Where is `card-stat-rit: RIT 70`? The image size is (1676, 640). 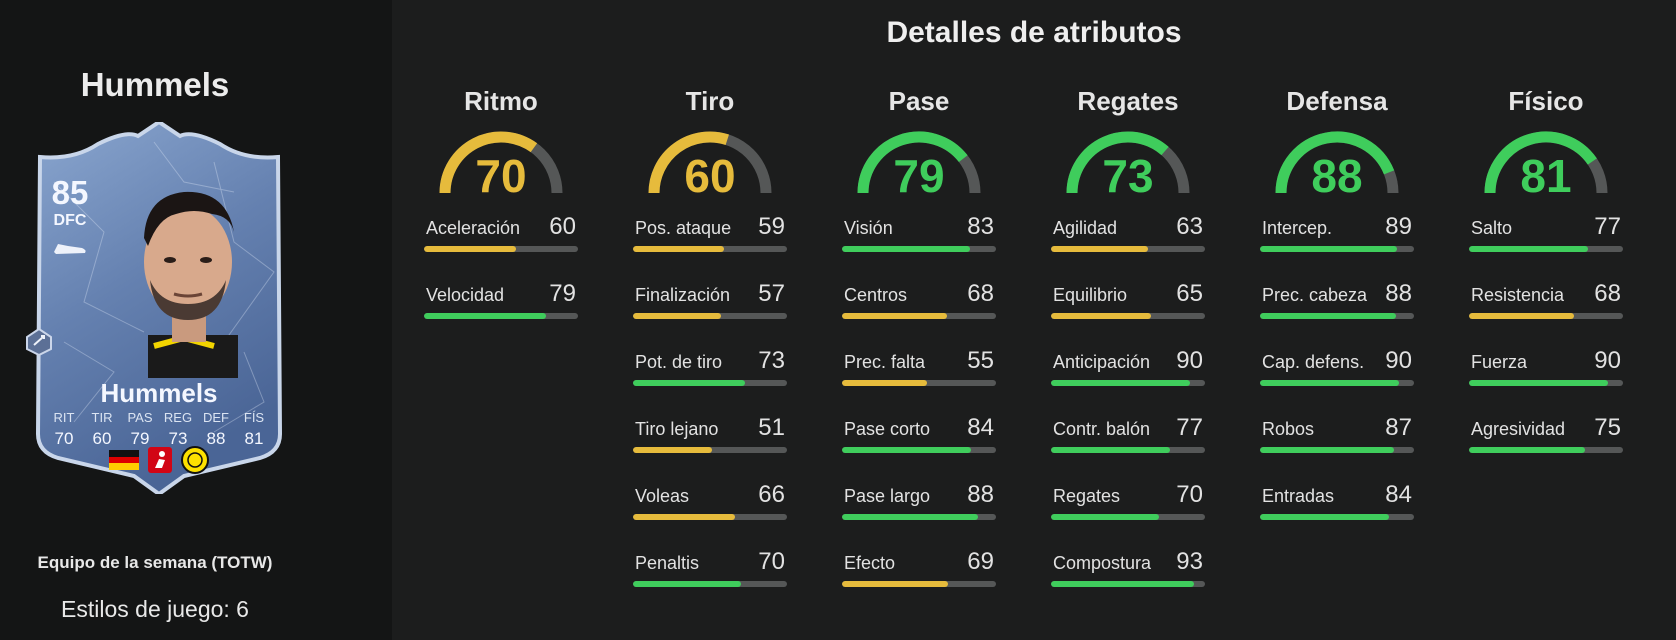 card-stat-rit: RIT 70 is located at coordinates (64, 429).